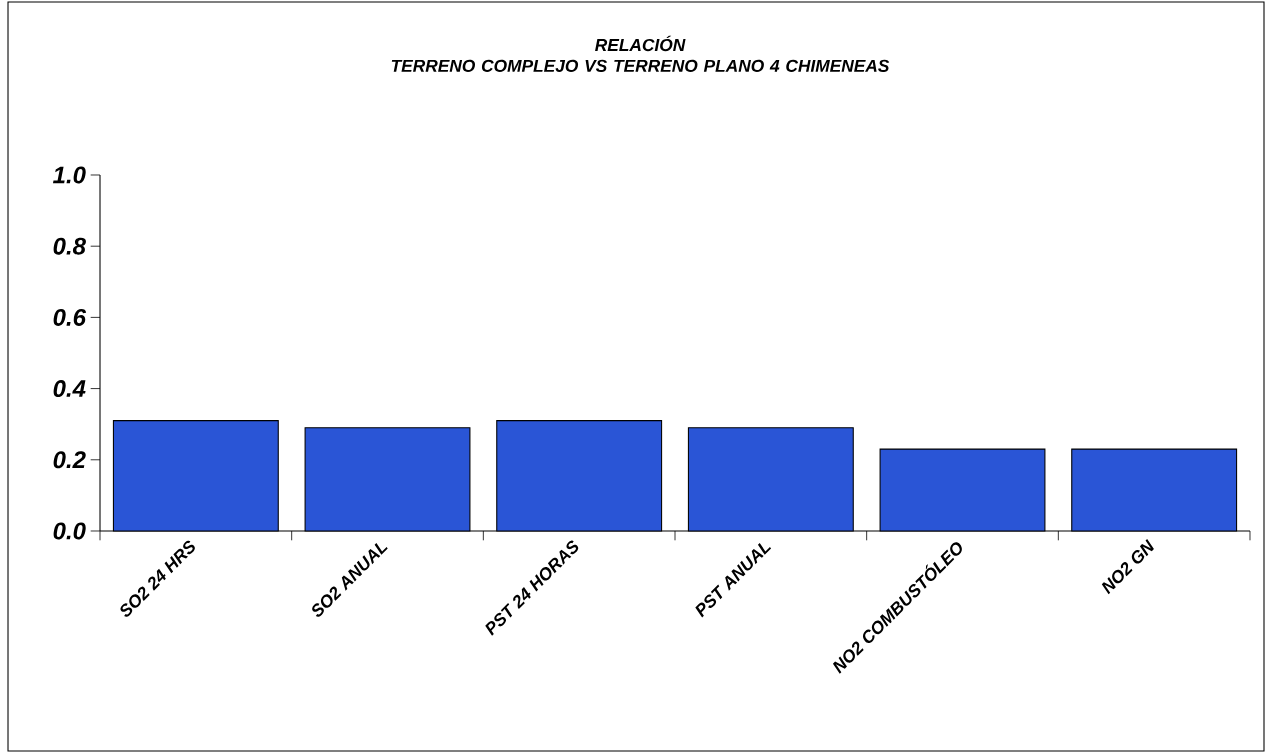  I want to click on chart-subtitle: TERRENO COMPLEJO VS TERRENO PLANO 4 CHIMENEAS, so click(640, 65).